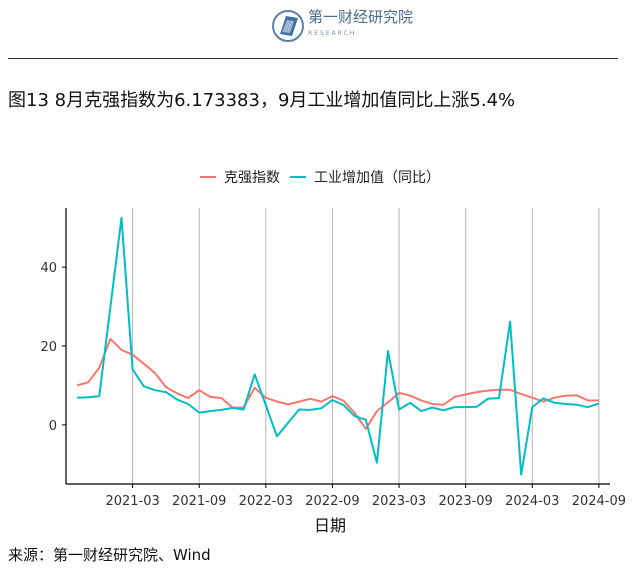 The height and width of the screenshot is (574, 640). What do you see at coordinates (377, 178) in the screenshot?
I see `legend-label-2: 工业增加值（同比）` at bounding box center [377, 178].